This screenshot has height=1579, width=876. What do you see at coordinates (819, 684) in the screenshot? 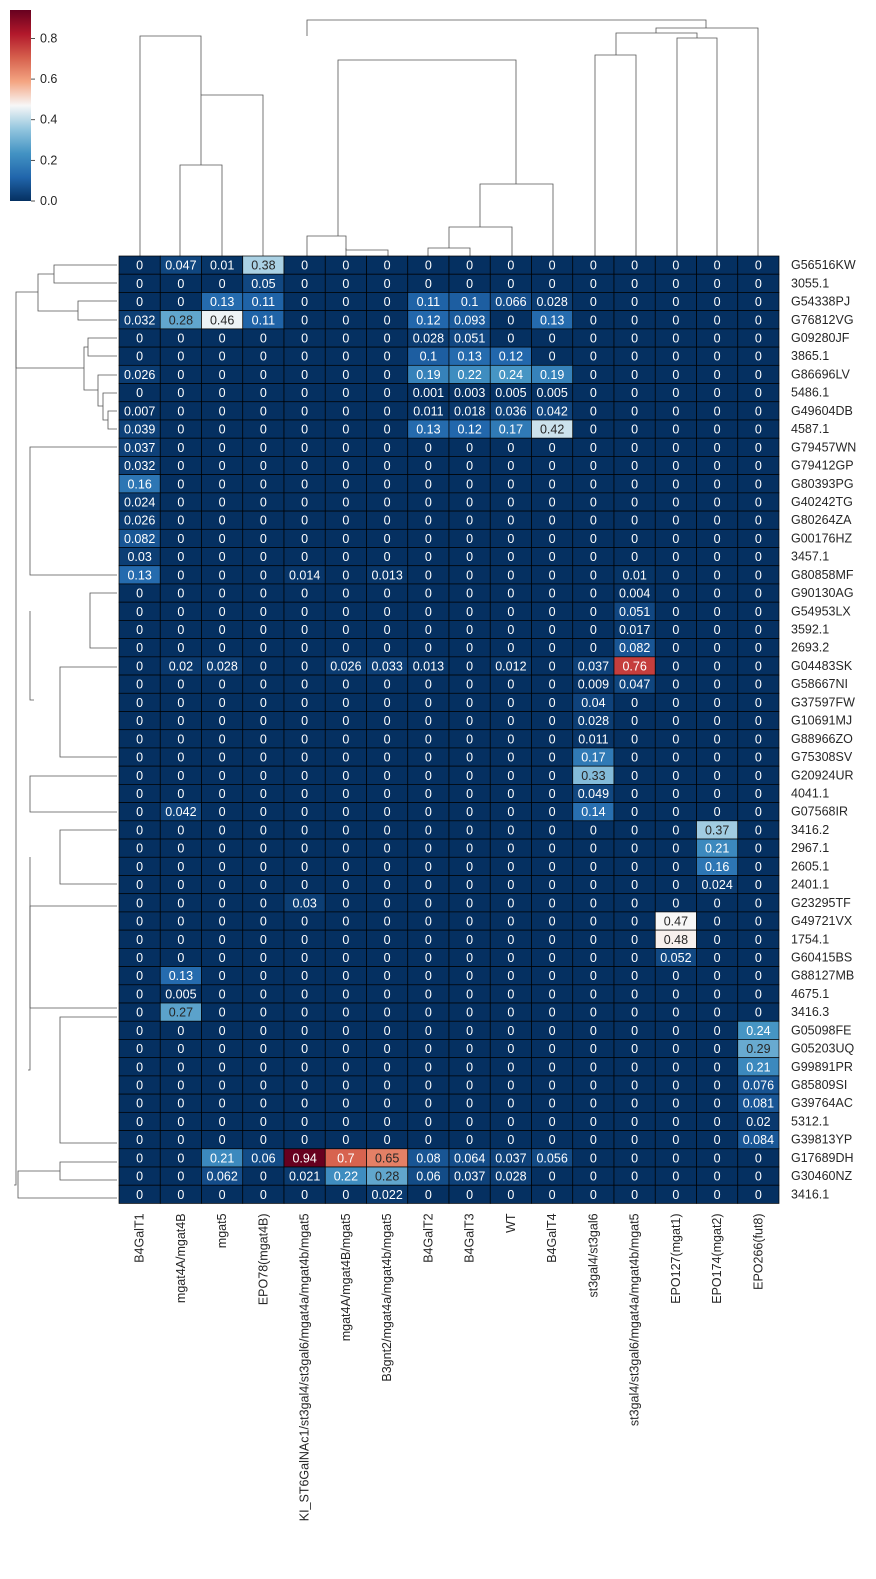
I see `row-label: G58667NI` at bounding box center [819, 684].